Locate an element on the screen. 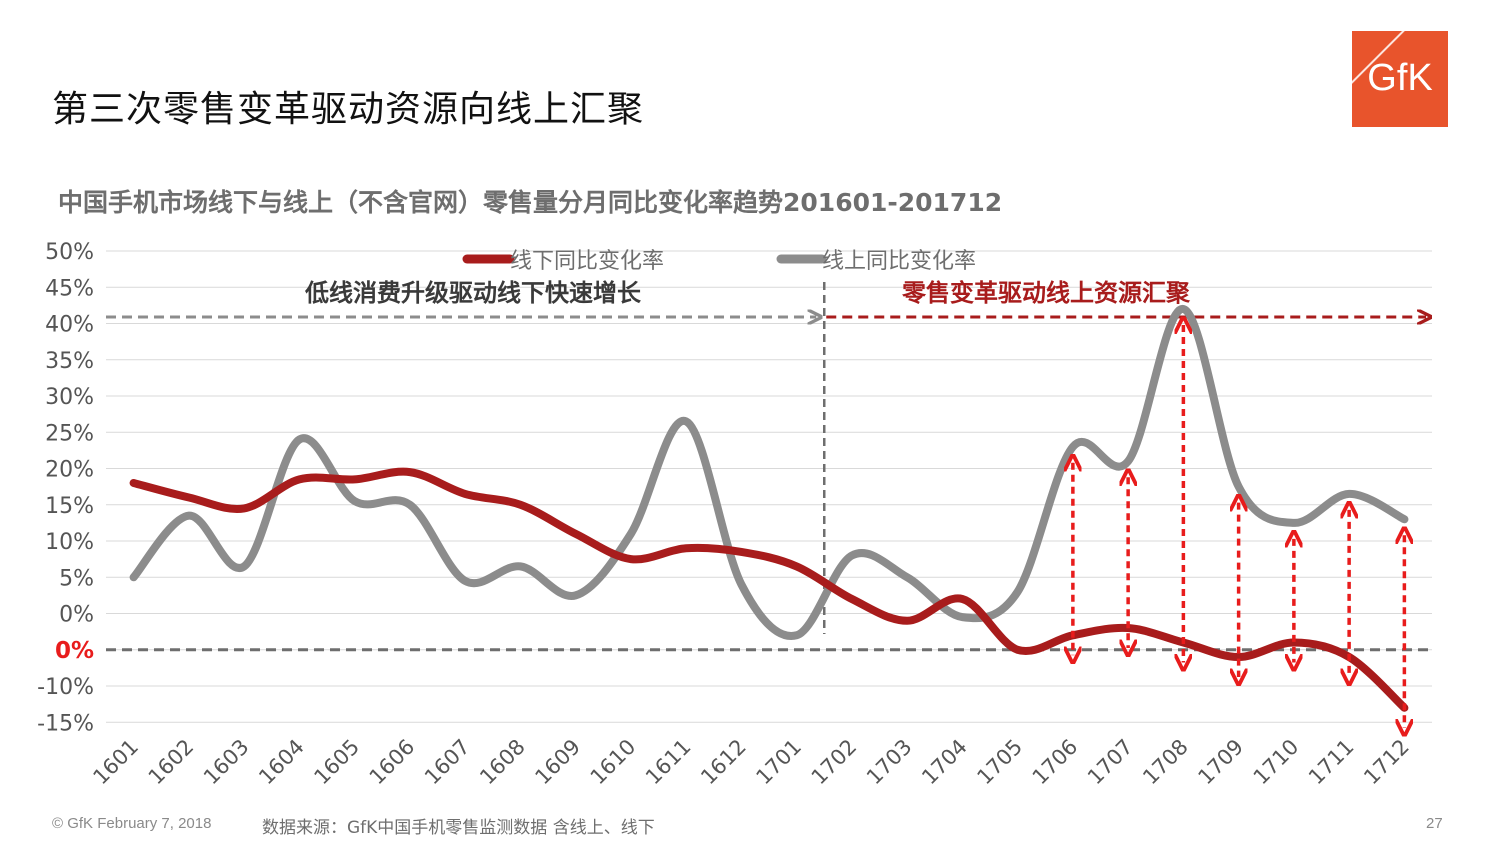 The image size is (1500, 844). annotation-offline-growth: 低线消费升级驱动线下快速增长 is located at coordinates (473, 293).